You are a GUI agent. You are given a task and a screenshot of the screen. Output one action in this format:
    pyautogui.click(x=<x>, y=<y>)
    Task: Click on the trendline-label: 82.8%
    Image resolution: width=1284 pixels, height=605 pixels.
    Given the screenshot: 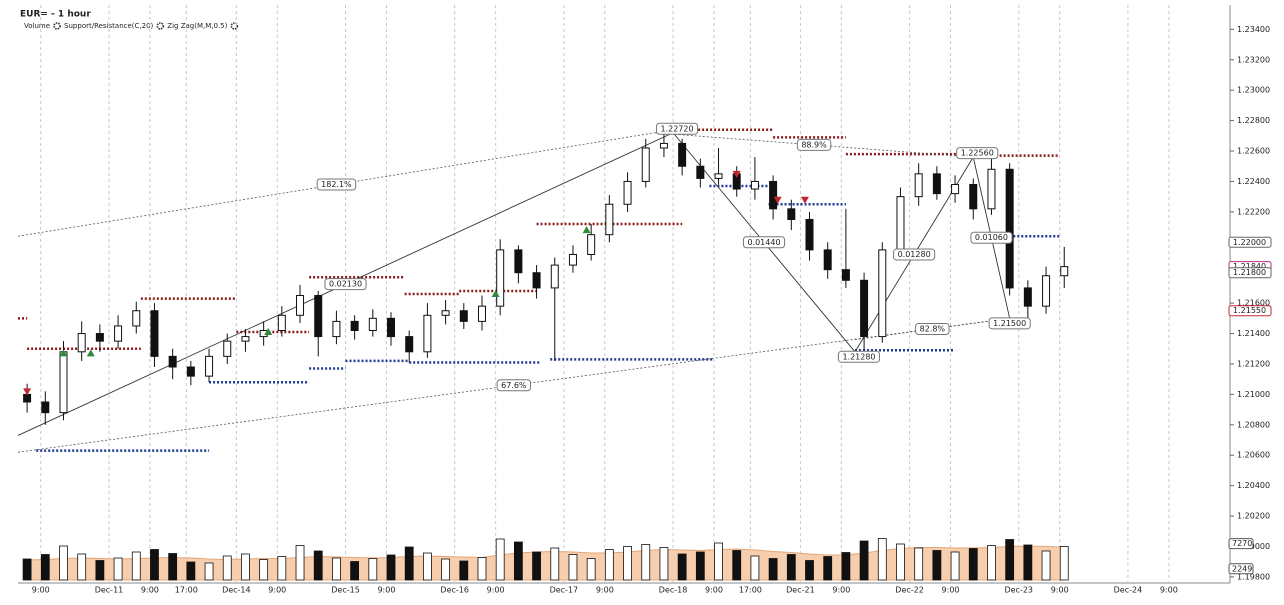 What is the action you would take?
    pyautogui.click(x=933, y=328)
    